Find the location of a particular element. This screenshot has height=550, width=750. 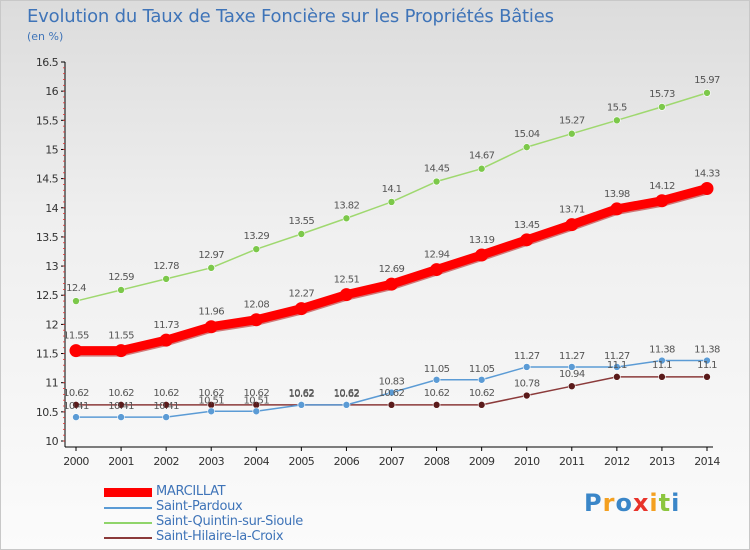

y-tick-label: 11.5 is located at coordinates (47, 354).